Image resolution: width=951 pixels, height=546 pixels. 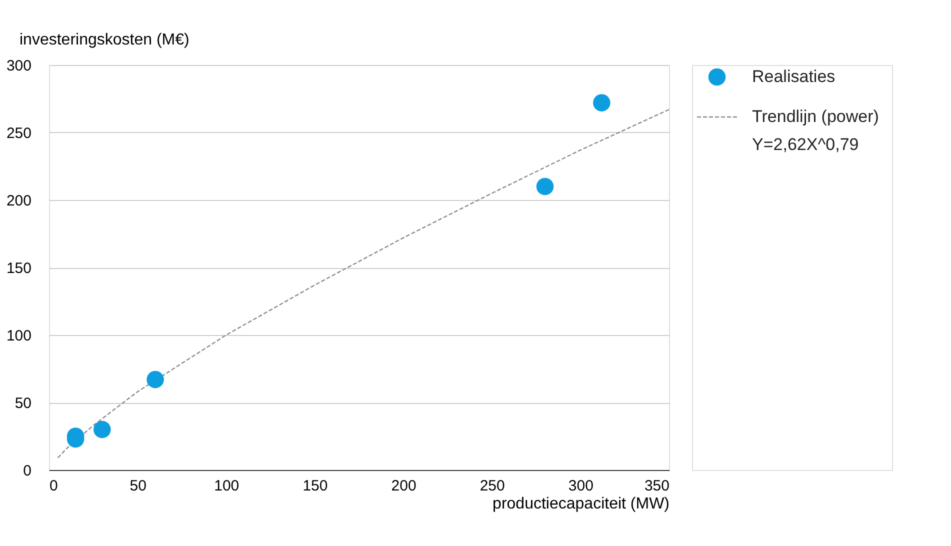 I want to click on x-tick-label: 150, so click(x=315, y=486).